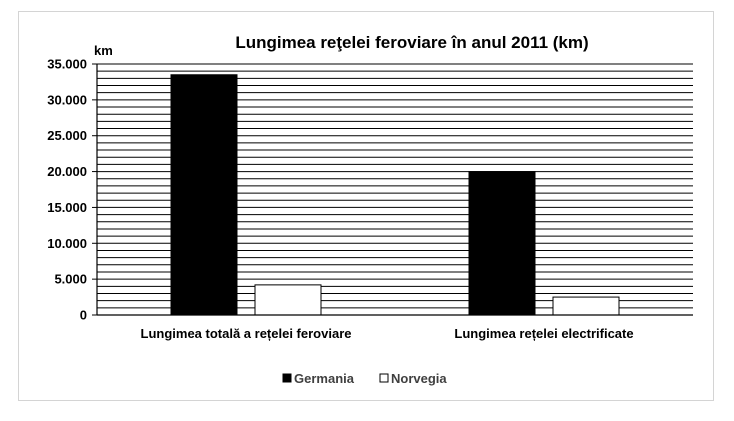  What do you see at coordinates (67, 171) in the screenshot?
I see `y-tick-label: 20.000` at bounding box center [67, 171].